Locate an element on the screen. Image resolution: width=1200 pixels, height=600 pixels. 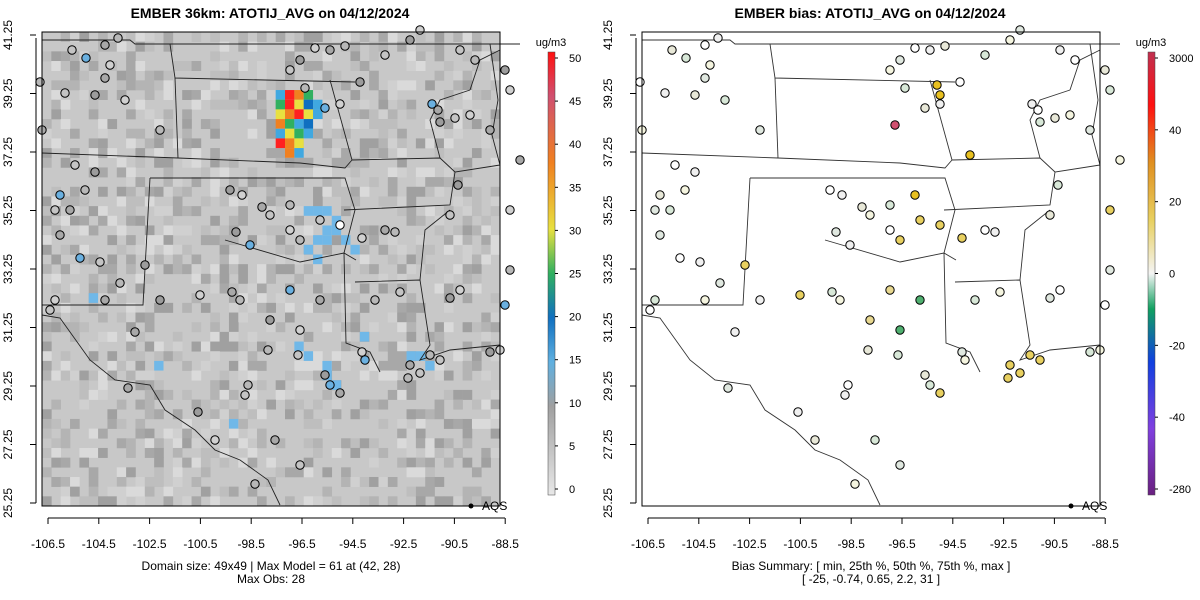
legend-marker is located at coordinates (1071, 506).